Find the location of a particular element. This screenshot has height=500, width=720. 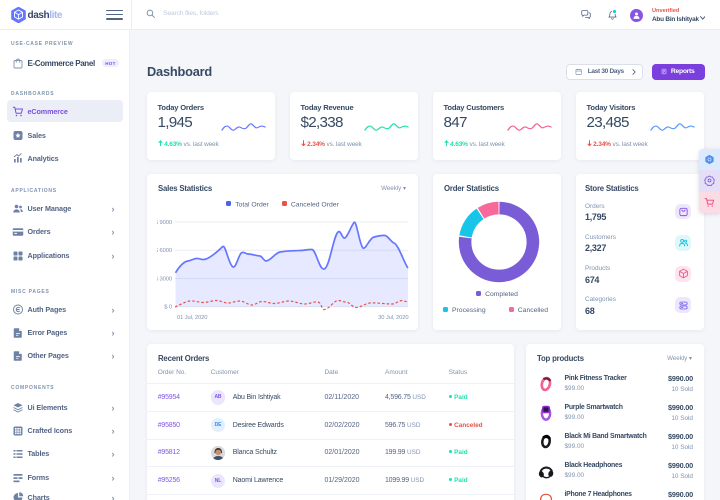

svg-text: $ 6000 is located at coordinates (164, 251).